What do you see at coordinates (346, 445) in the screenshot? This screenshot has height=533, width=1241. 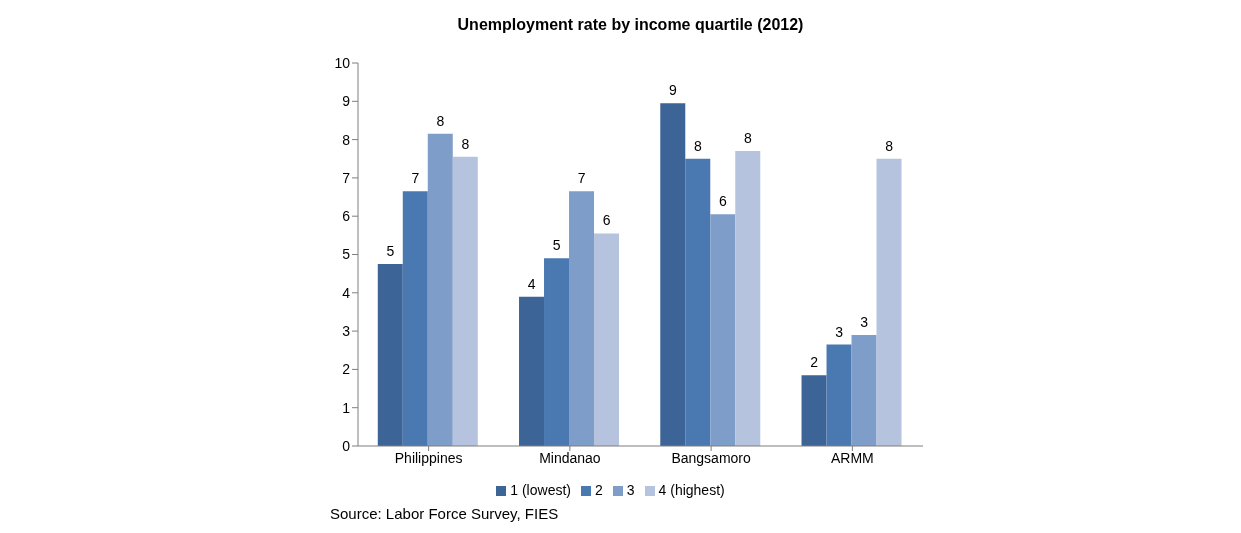 I see `y-tick-label: 0` at bounding box center [346, 445].